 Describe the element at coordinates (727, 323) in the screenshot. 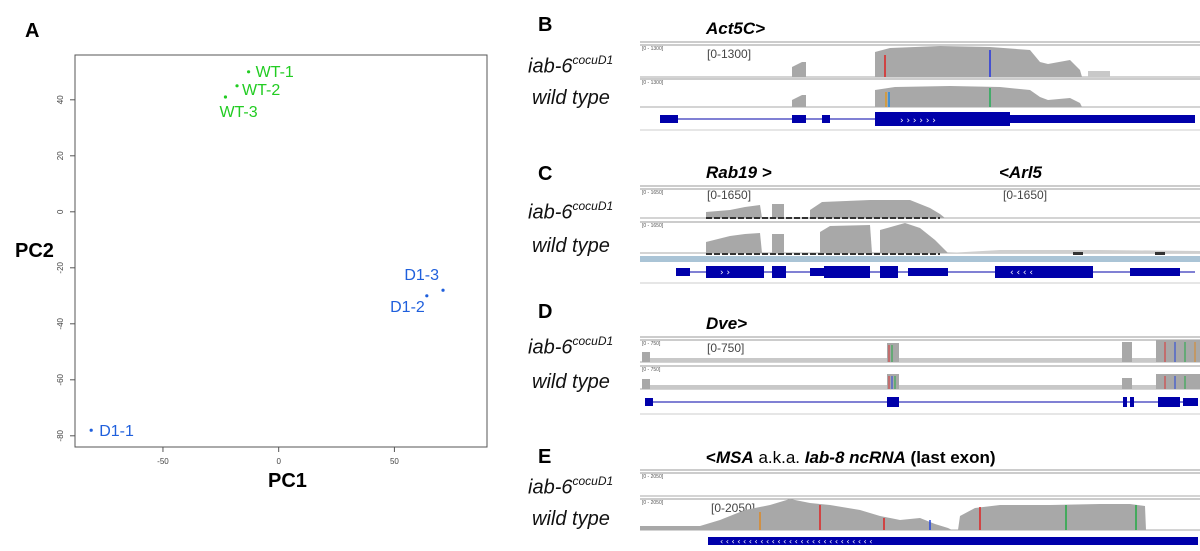

I see `gene-label-dve: Dve>` at that location.